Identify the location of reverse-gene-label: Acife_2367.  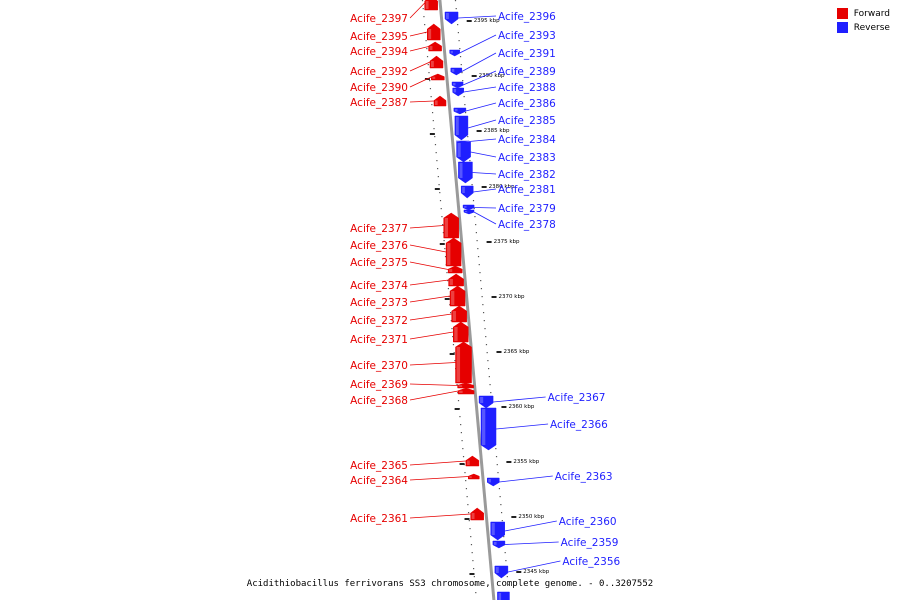
(577, 398).